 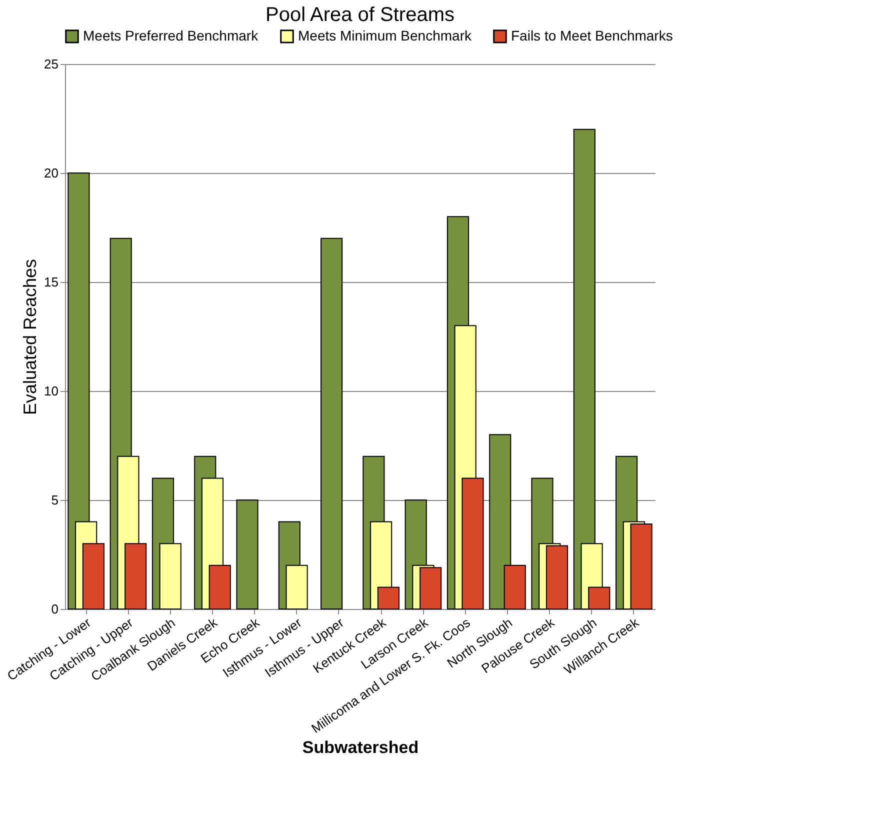 What do you see at coordinates (171, 35) in the screenshot?
I see `legend-label: Meets Preferred Benchmark` at bounding box center [171, 35].